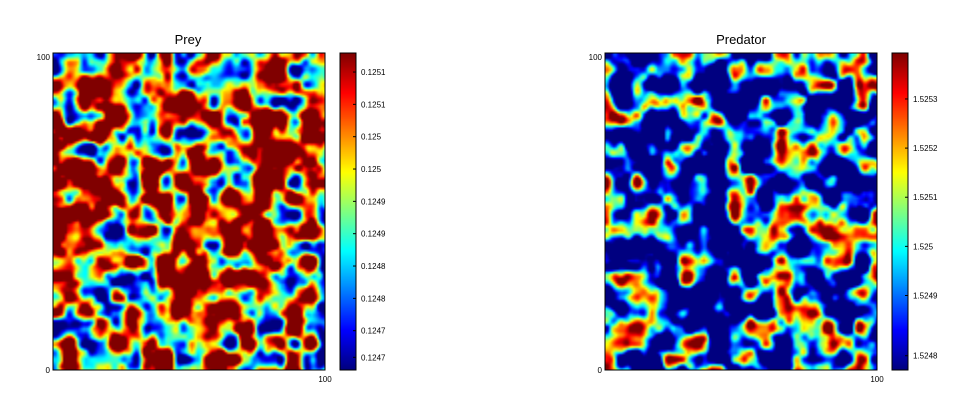 The height and width of the screenshot is (415, 969). What do you see at coordinates (877, 379) in the screenshot?
I see `predator-xtick-100: 100` at bounding box center [877, 379].